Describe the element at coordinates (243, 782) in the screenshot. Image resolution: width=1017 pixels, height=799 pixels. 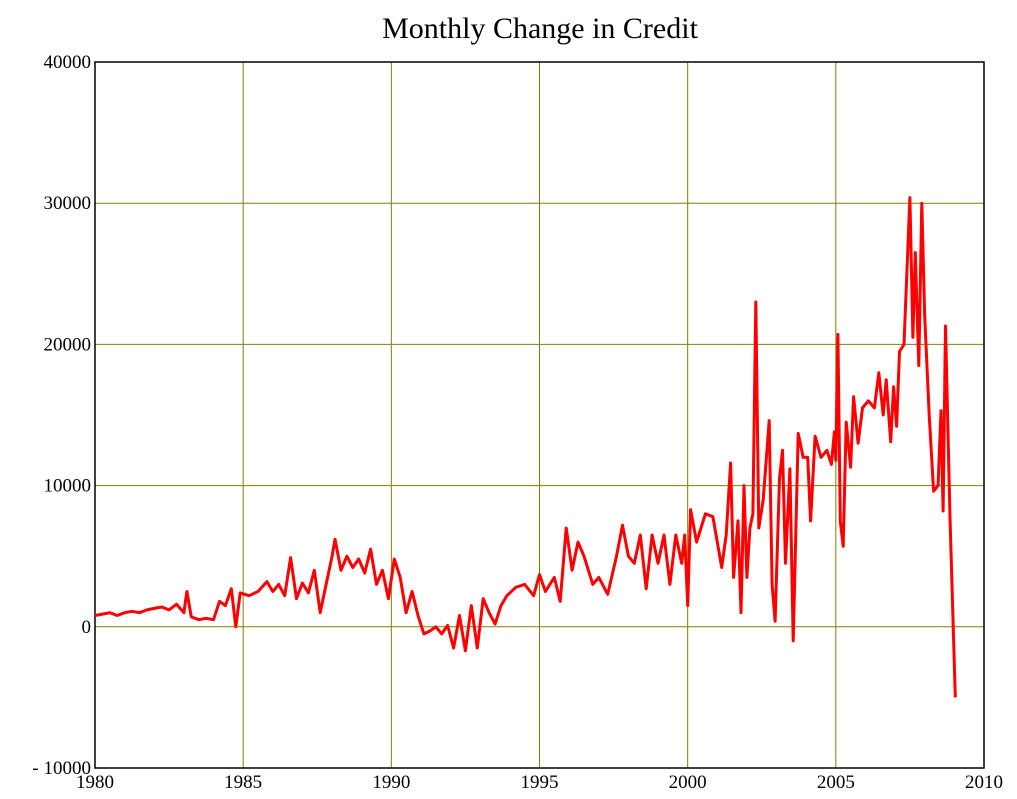
I see `x-tick-label: 1985` at that location.